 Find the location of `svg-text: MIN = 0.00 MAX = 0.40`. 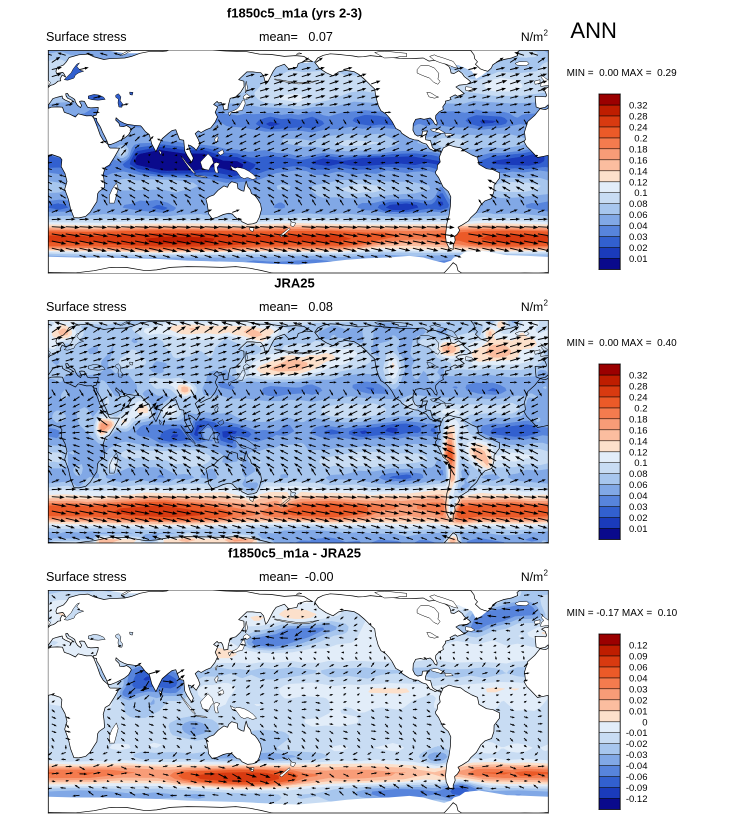

svg-text: MIN = 0.00 MAX = 0.40 is located at coordinates (622, 343).